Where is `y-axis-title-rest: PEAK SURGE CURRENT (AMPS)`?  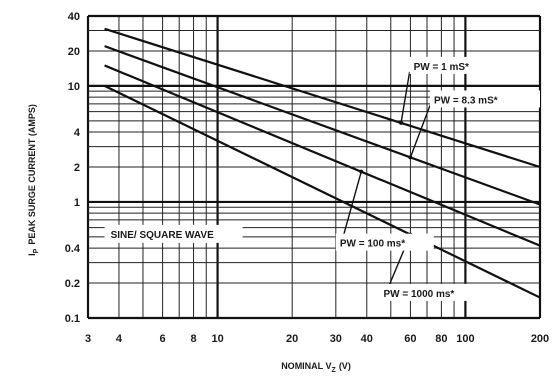 y-axis-title-rest: PEAK SURGE CURRENT (AMPS) is located at coordinates (32, 174).